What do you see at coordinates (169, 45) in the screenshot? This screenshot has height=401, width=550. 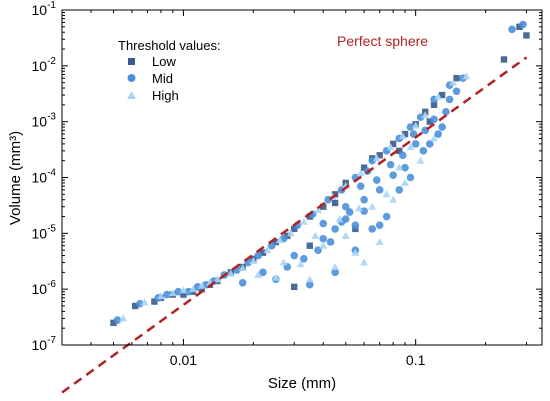 I see `legend-title: Threshold values:` at bounding box center [169, 45].